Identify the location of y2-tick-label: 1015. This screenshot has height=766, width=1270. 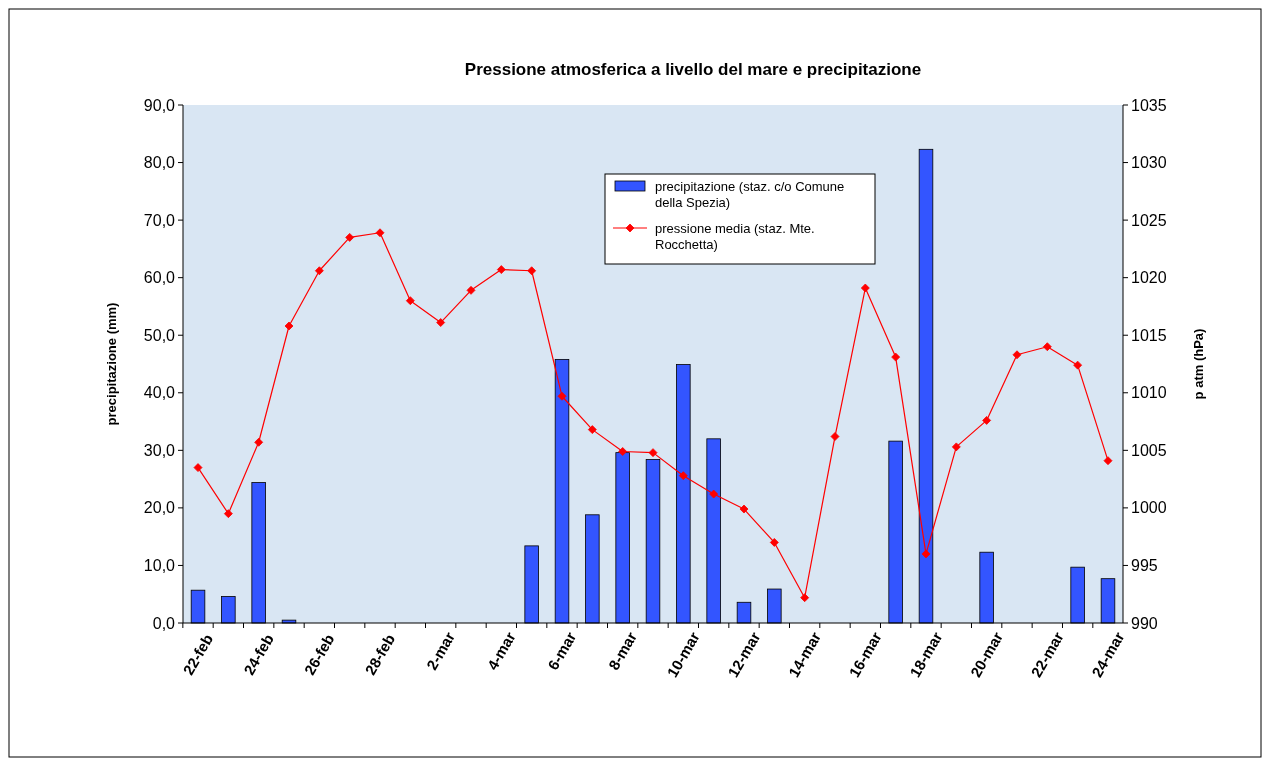
(1149, 335).